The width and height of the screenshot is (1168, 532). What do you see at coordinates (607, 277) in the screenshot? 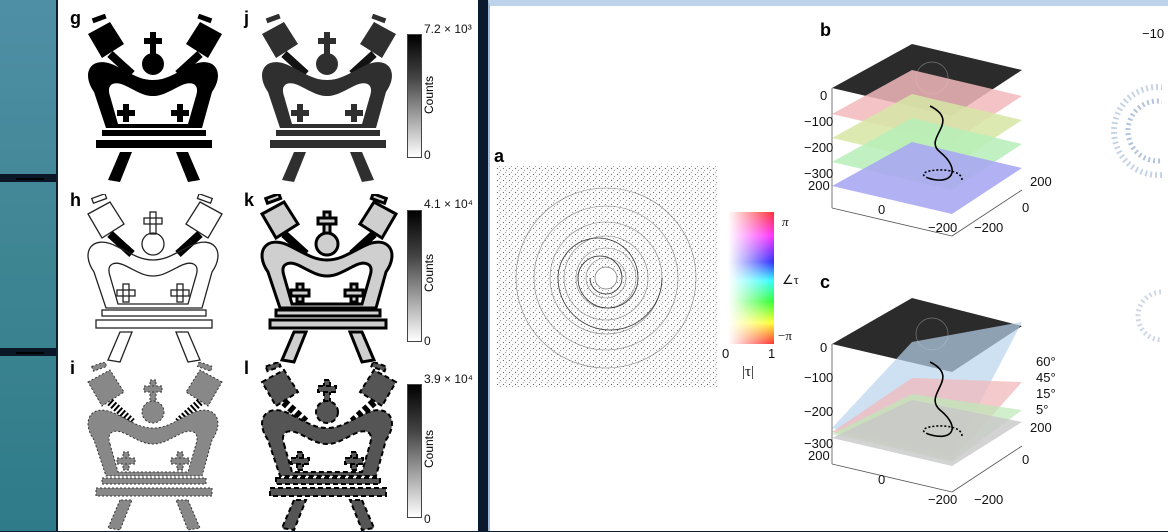
I see `vortex-phase-image` at bounding box center [607, 277].